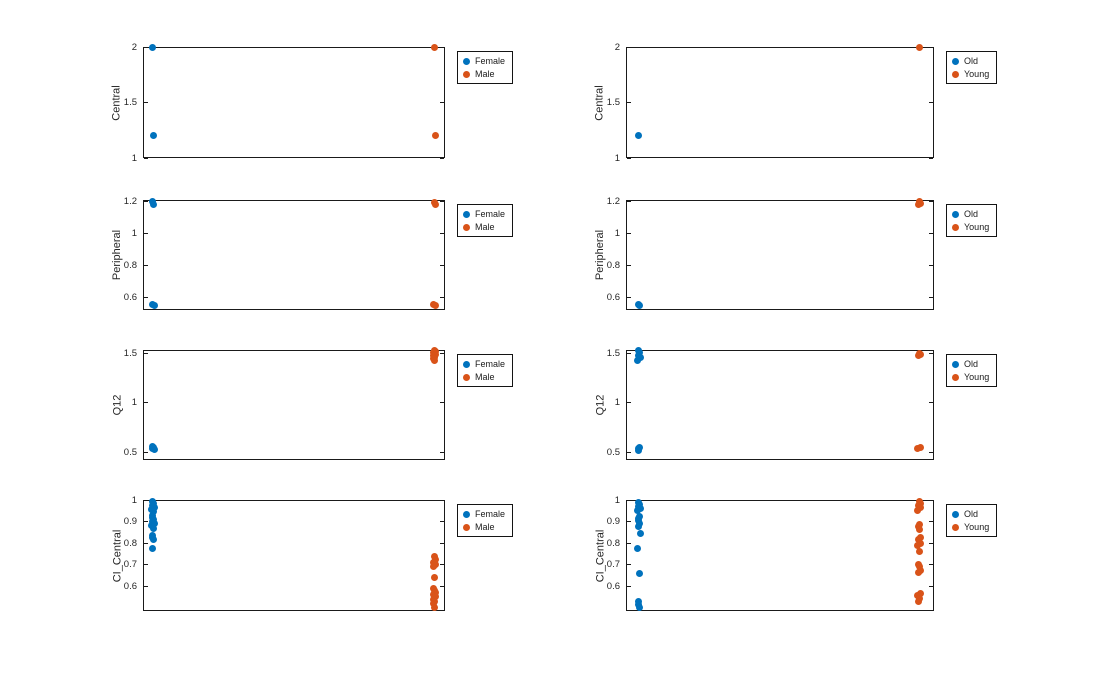 The width and height of the screenshot is (1098, 686). I want to click on axes-box-ci-central-by-sex, so click(294, 555).